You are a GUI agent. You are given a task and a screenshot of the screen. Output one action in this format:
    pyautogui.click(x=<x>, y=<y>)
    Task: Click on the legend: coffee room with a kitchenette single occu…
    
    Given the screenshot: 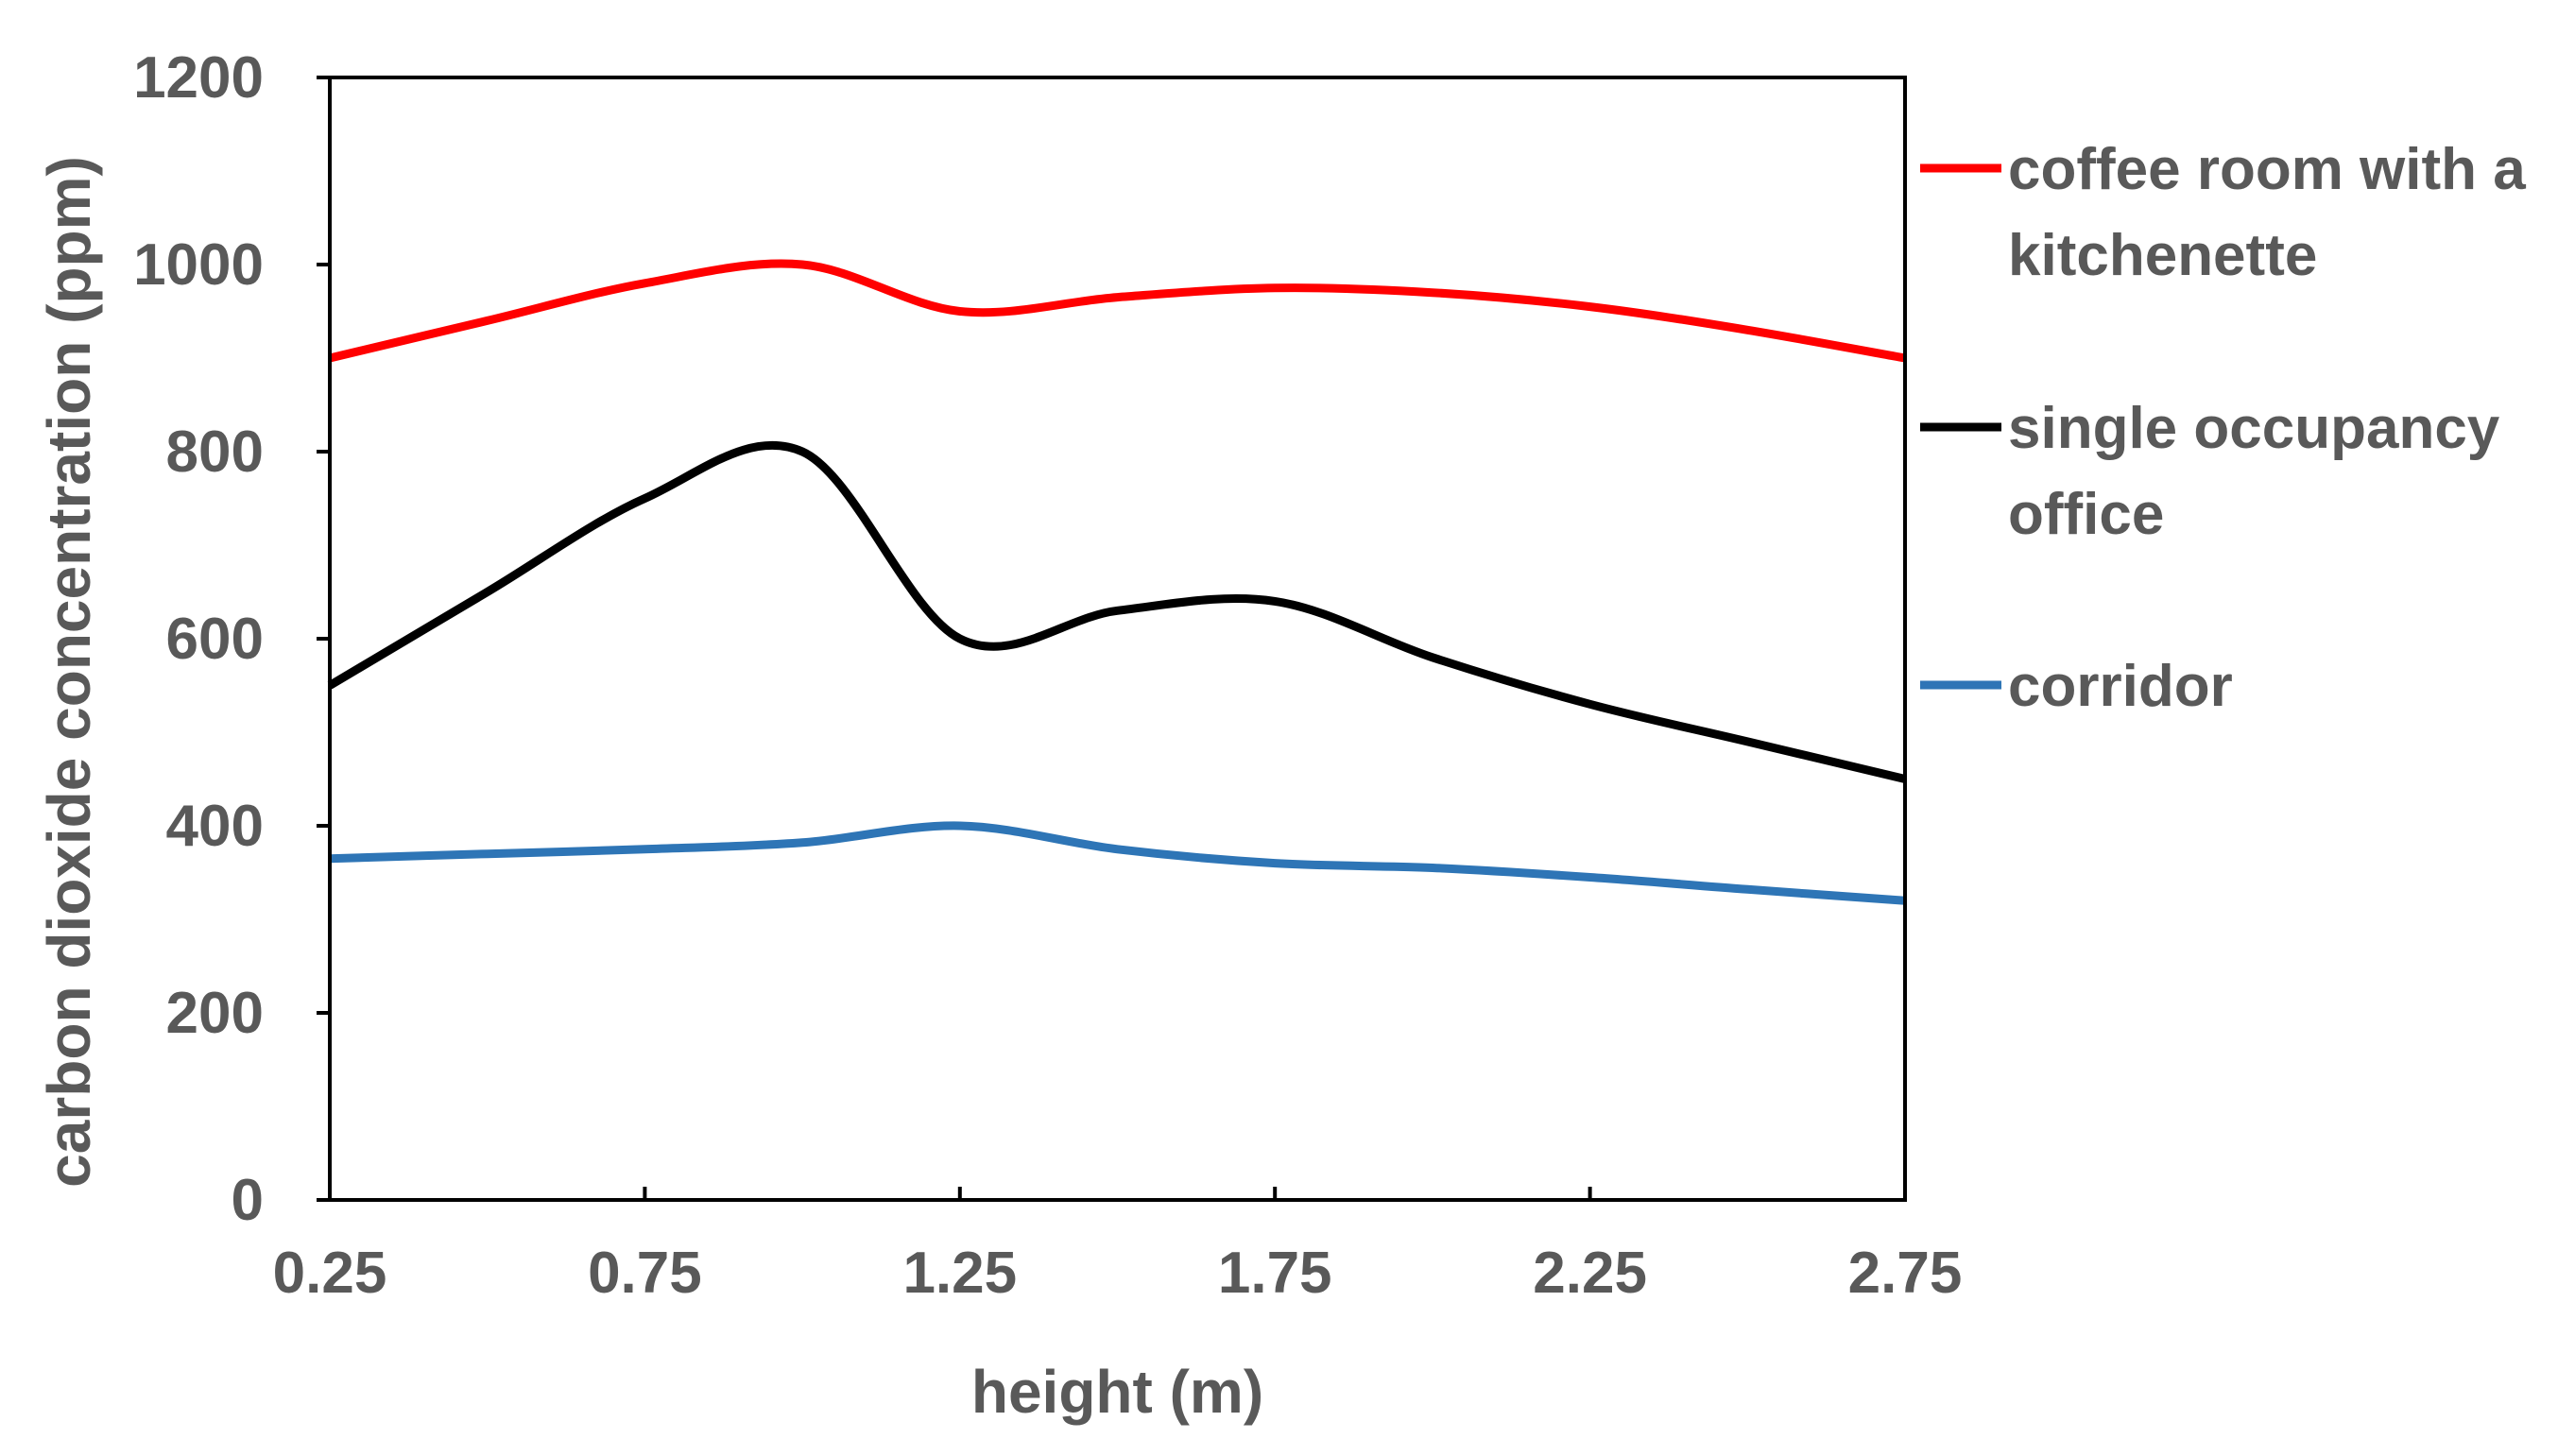 What is the action you would take?
    pyautogui.click(x=2223, y=428)
    